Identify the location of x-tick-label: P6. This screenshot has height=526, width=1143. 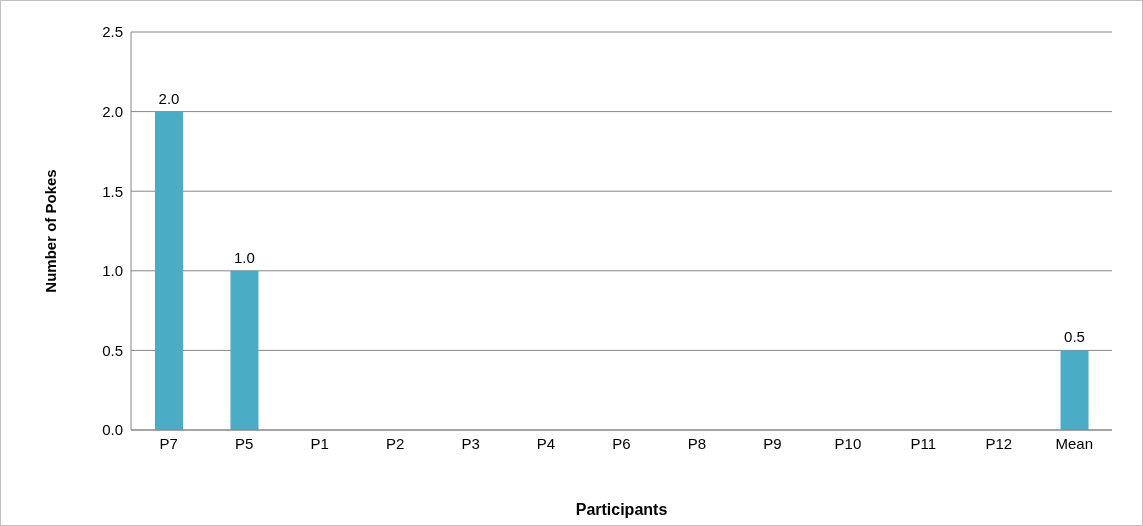
(621, 443).